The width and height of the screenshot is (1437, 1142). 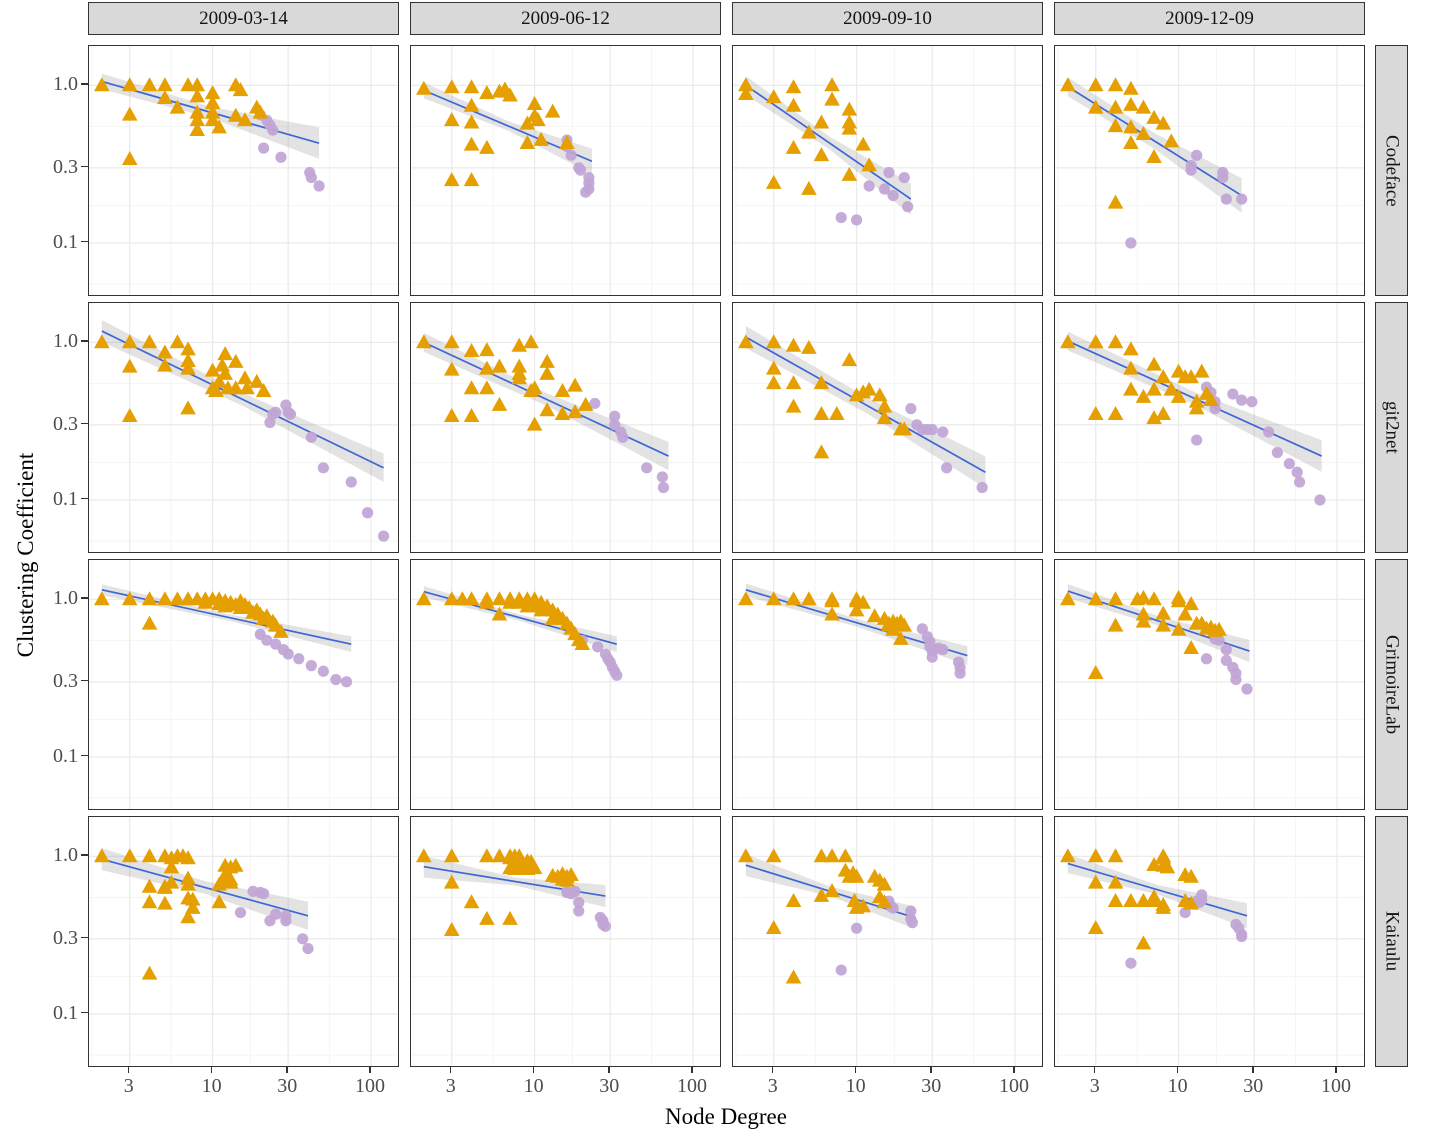 I want to click on x-axis-title: Node Degree, so click(x=726, y=1116).